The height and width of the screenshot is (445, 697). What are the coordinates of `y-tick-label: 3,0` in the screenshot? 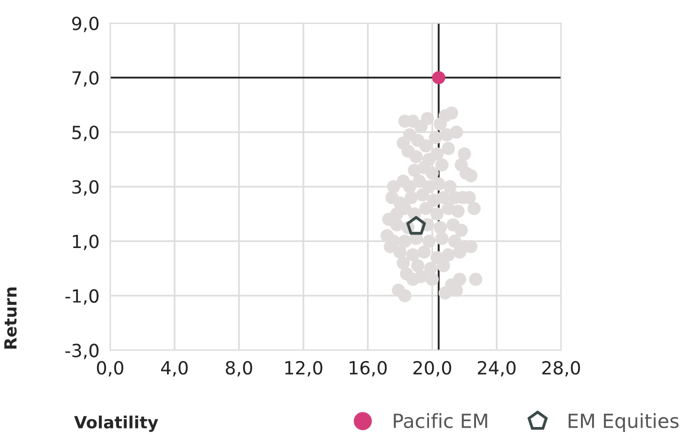 It's located at (85, 188).